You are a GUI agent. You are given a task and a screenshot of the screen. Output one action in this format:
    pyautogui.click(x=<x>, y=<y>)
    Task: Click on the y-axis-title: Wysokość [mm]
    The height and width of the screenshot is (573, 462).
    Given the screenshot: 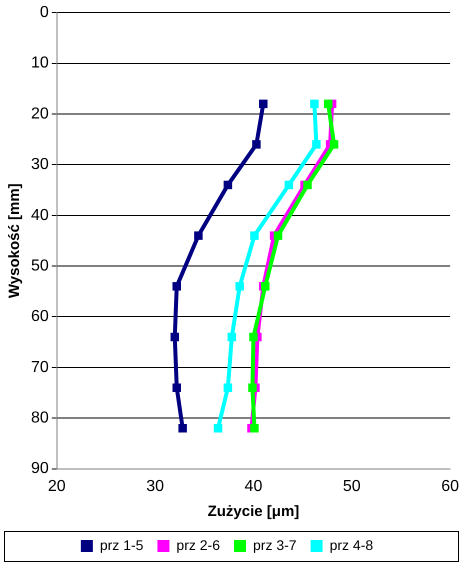 What is the action you would take?
    pyautogui.click(x=15, y=240)
    